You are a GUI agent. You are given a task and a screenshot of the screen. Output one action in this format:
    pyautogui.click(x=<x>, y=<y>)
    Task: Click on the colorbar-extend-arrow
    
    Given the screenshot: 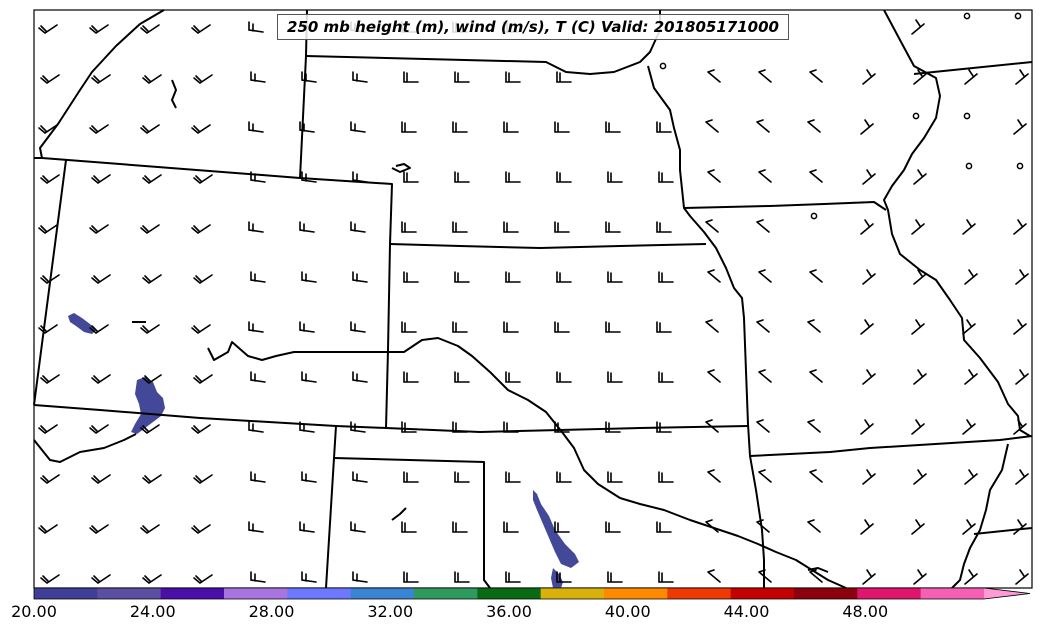 What is the action you would take?
    pyautogui.click(x=1007, y=593)
    